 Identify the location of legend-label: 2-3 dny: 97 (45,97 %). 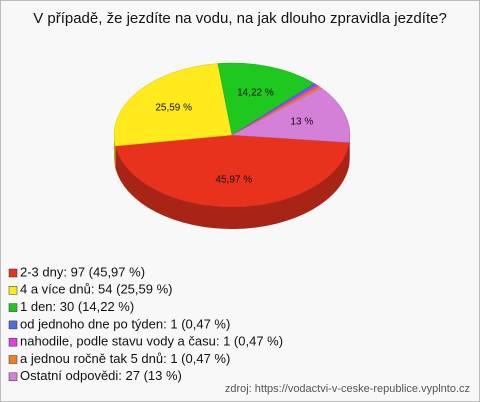
(82, 271).